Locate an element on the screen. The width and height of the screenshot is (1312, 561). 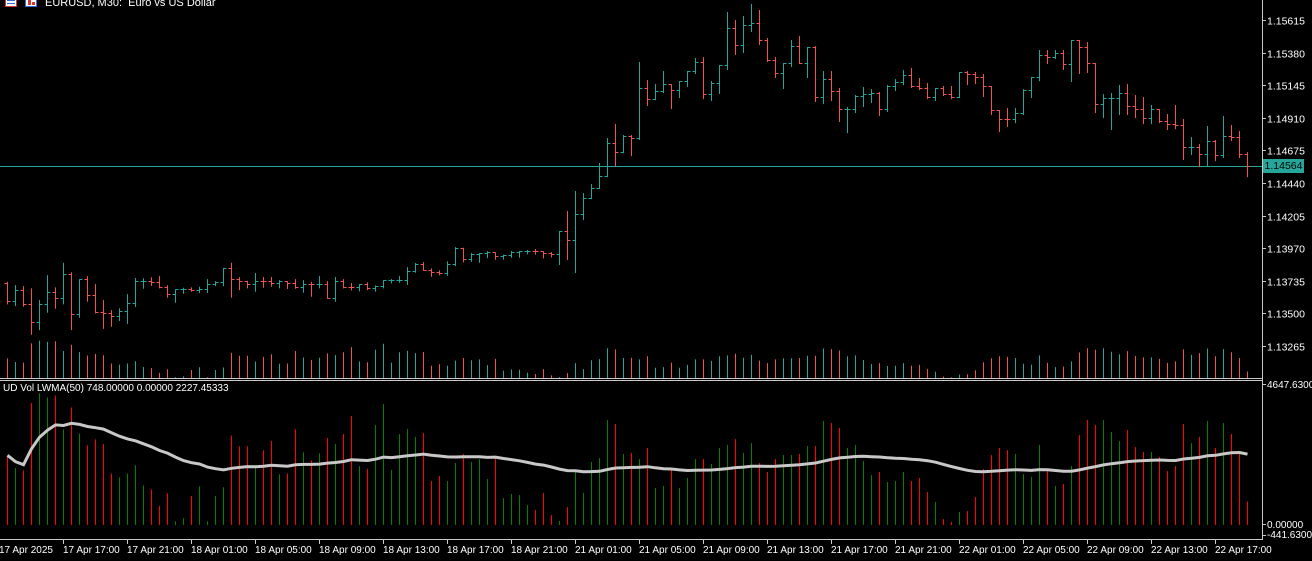
price-tick-label: 1.13735 is located at coordinates (1286, 283).